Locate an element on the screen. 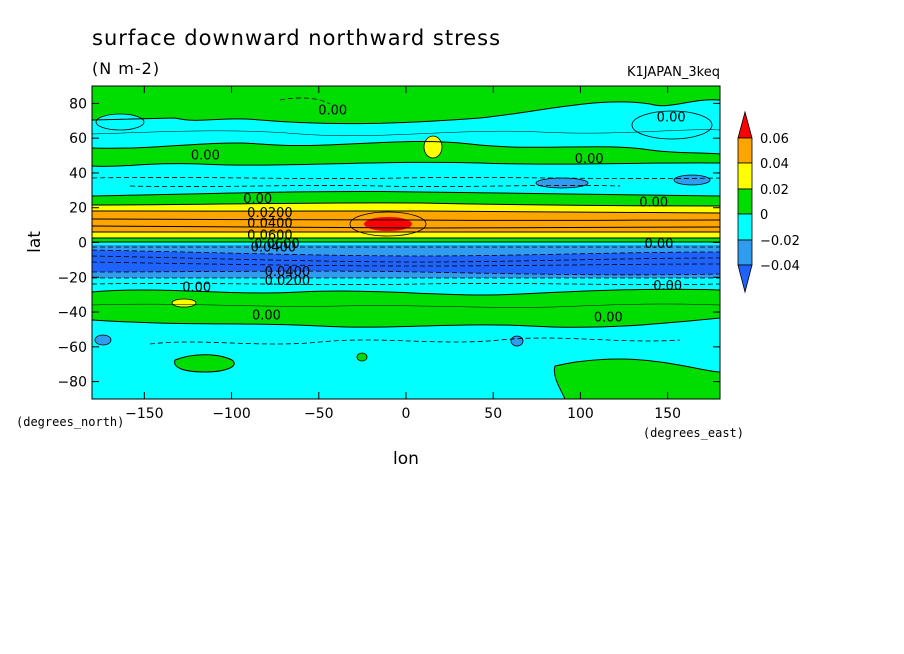 The width and height of the screenshot is (904, 654). colorbar-swatch-cyan is located at coordinates (745, 227).